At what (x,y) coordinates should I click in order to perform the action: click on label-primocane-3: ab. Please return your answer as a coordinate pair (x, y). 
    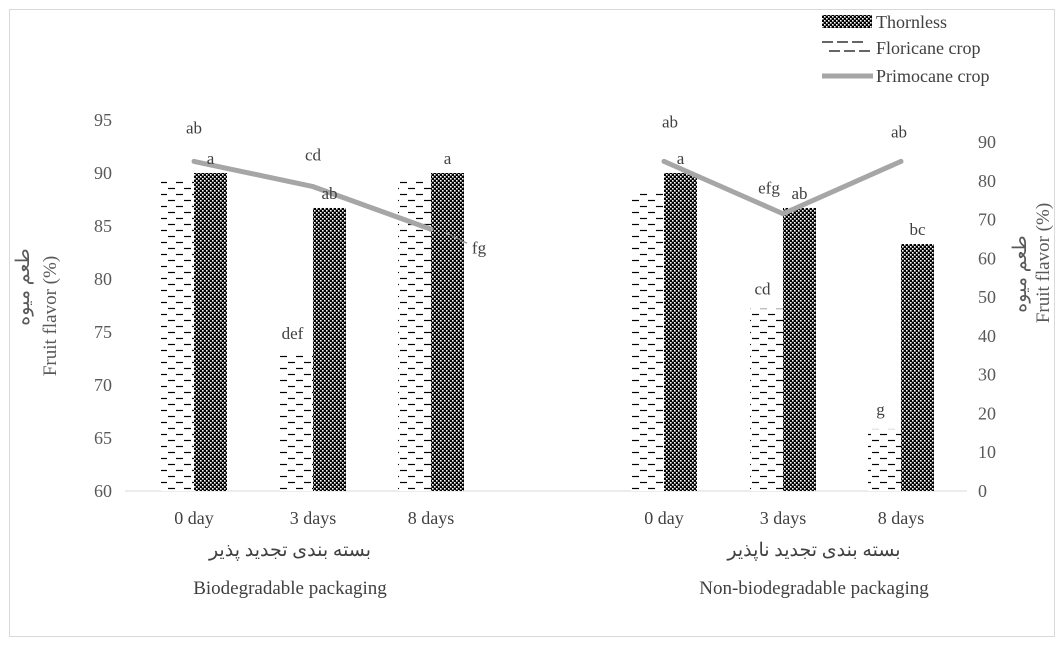
    Looking at the image, I should click on (670, 121).